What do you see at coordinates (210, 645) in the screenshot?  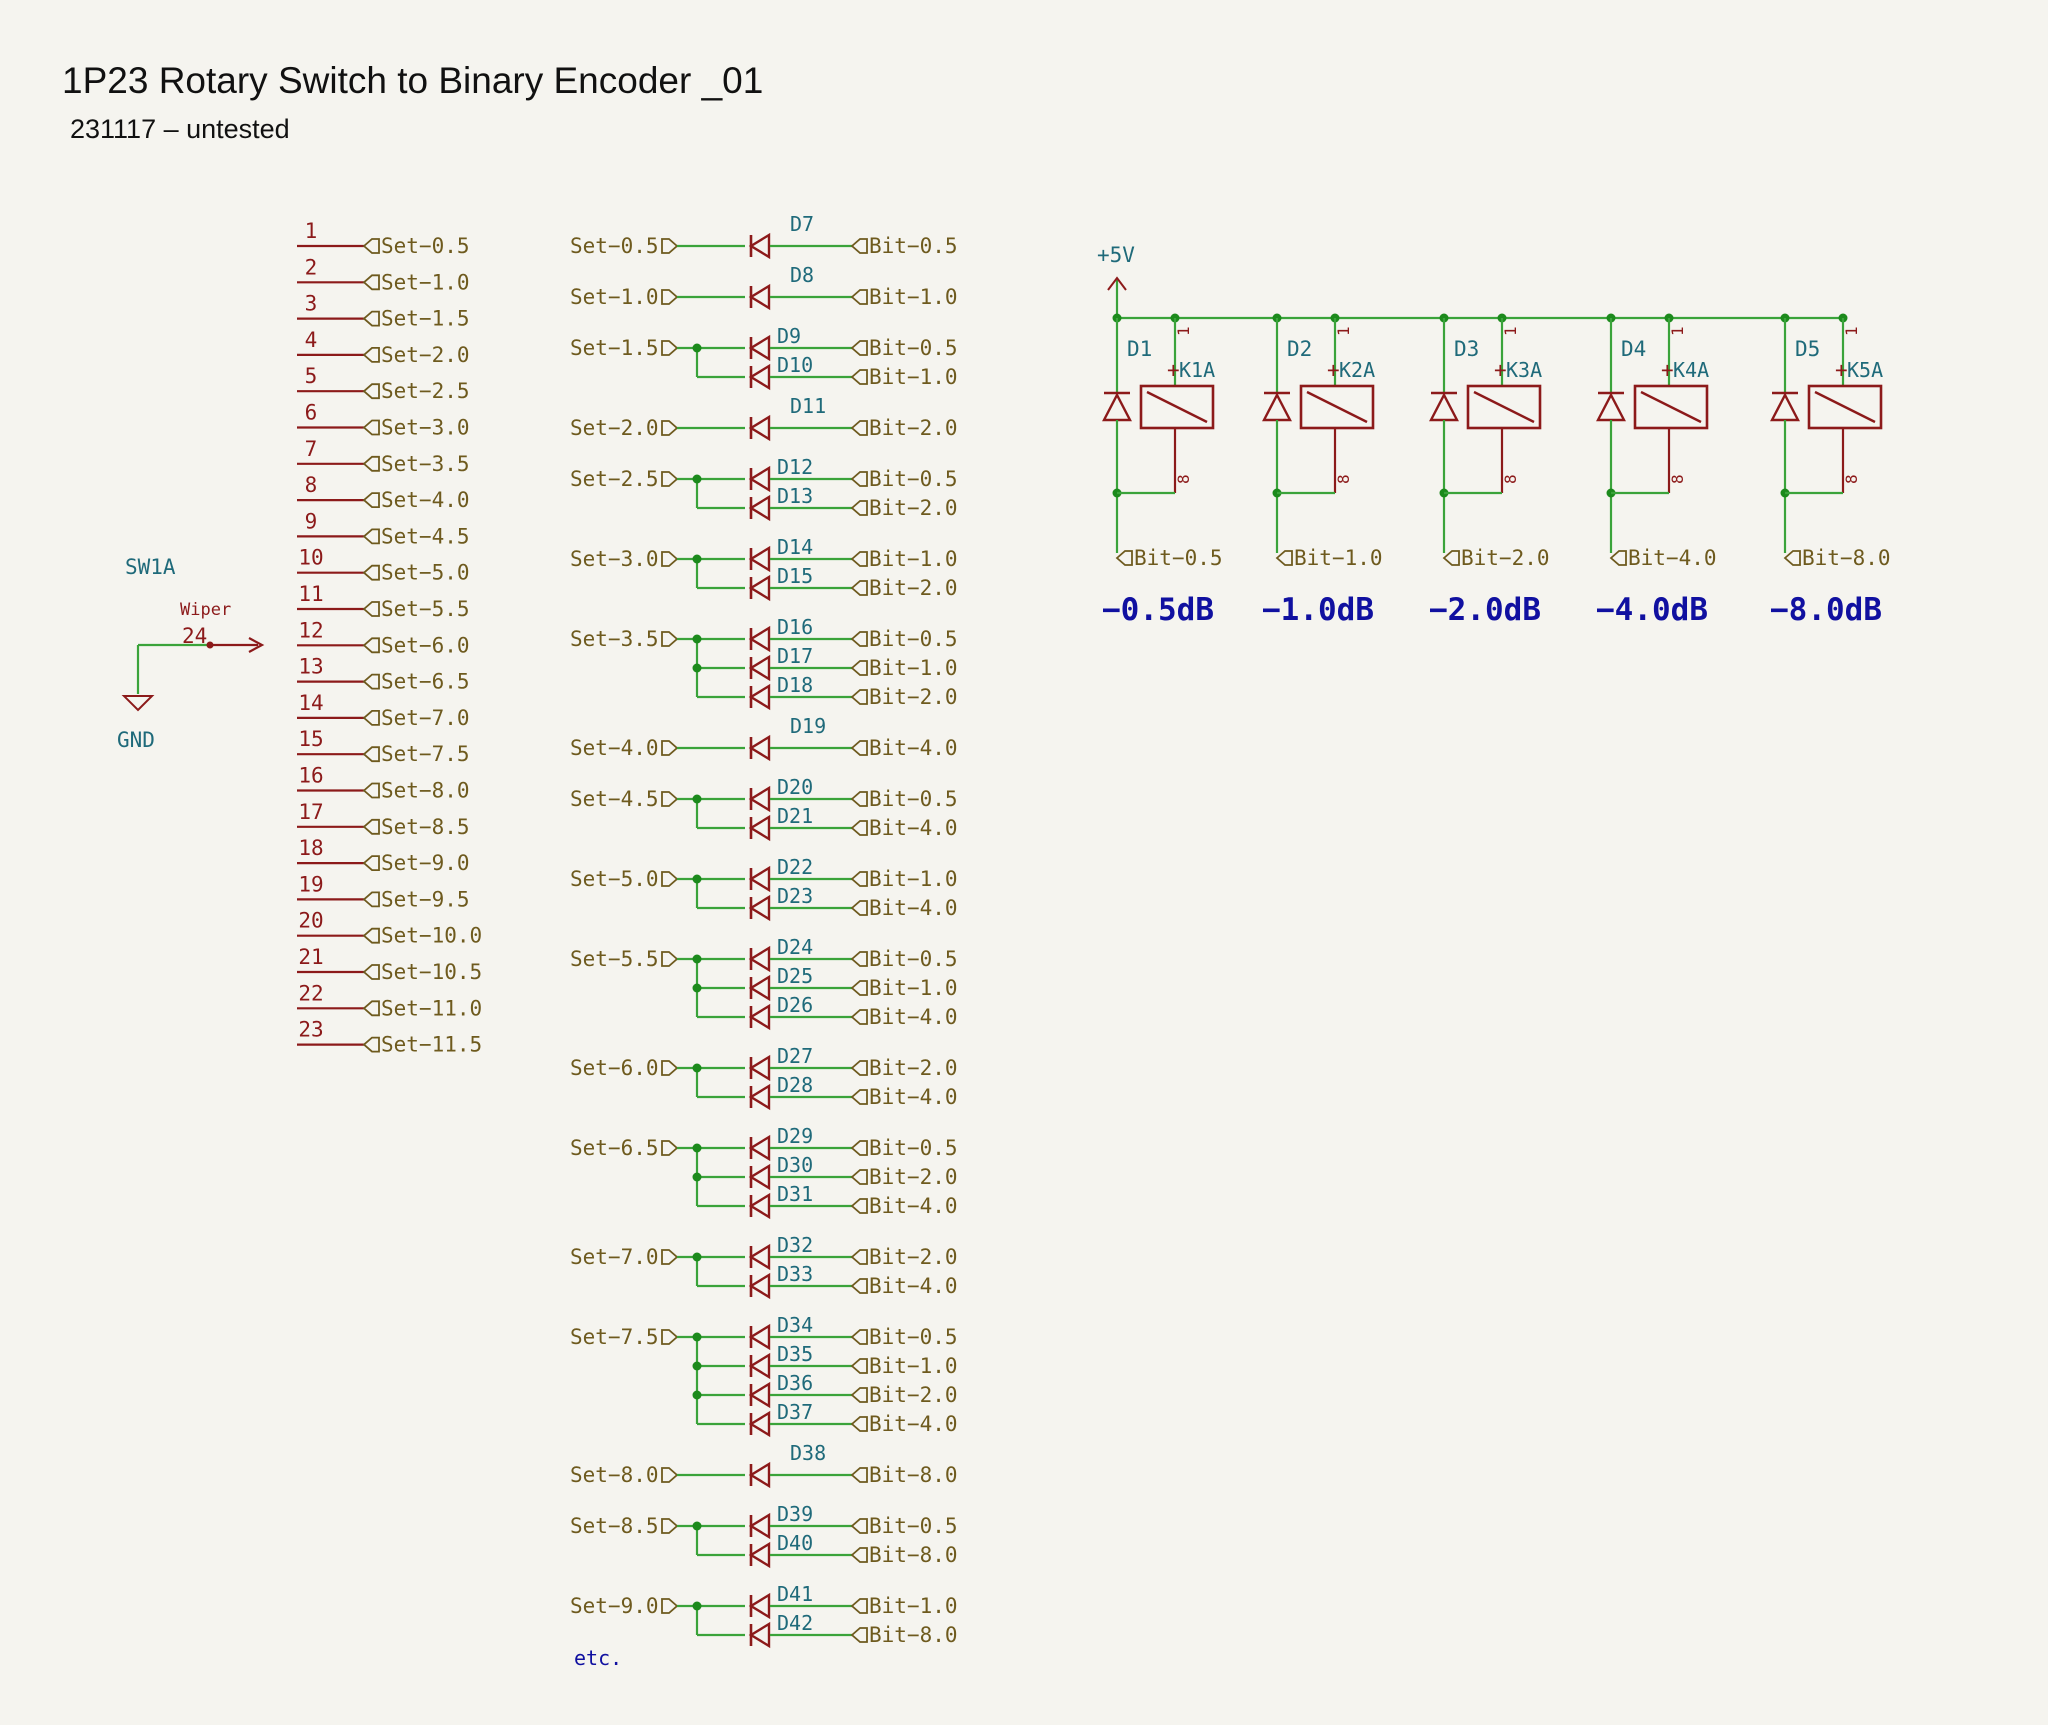 I see `wiper-pivot` at bounding box center [210, 645].